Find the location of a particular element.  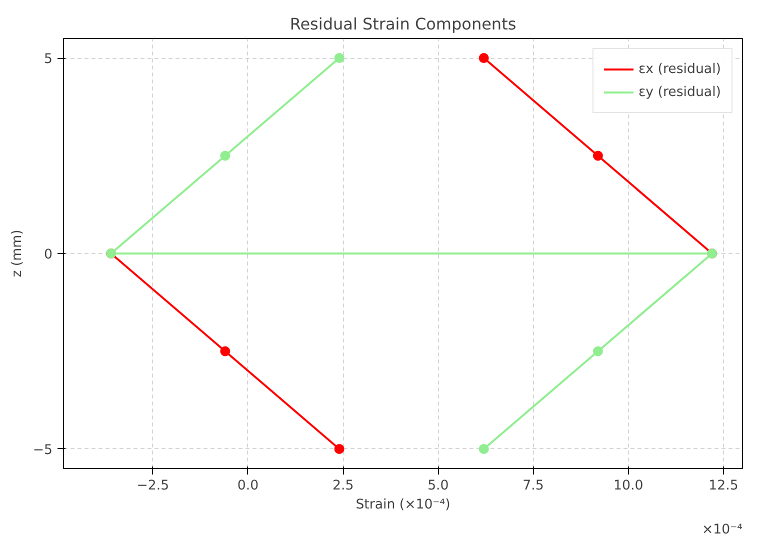

legend-label: εx (residual) is located at coordinates (679, 69).